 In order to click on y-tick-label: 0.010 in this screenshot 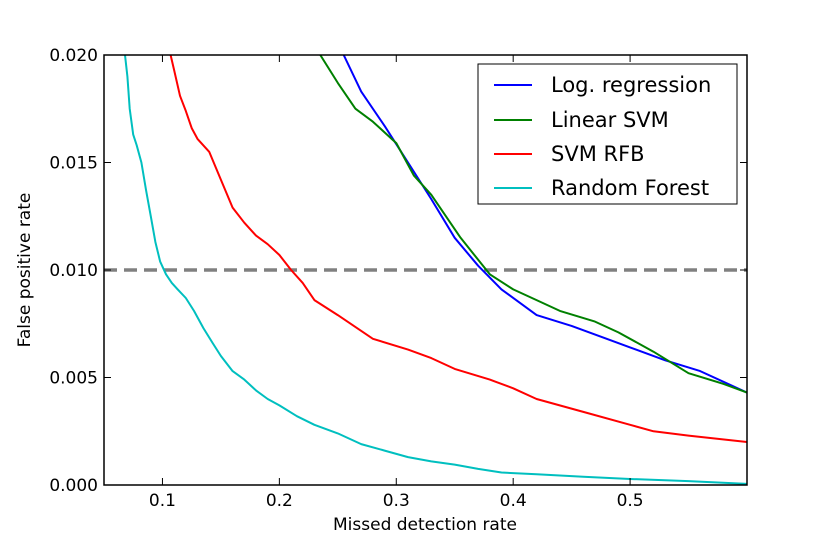, I will do `click(73, 271)`.